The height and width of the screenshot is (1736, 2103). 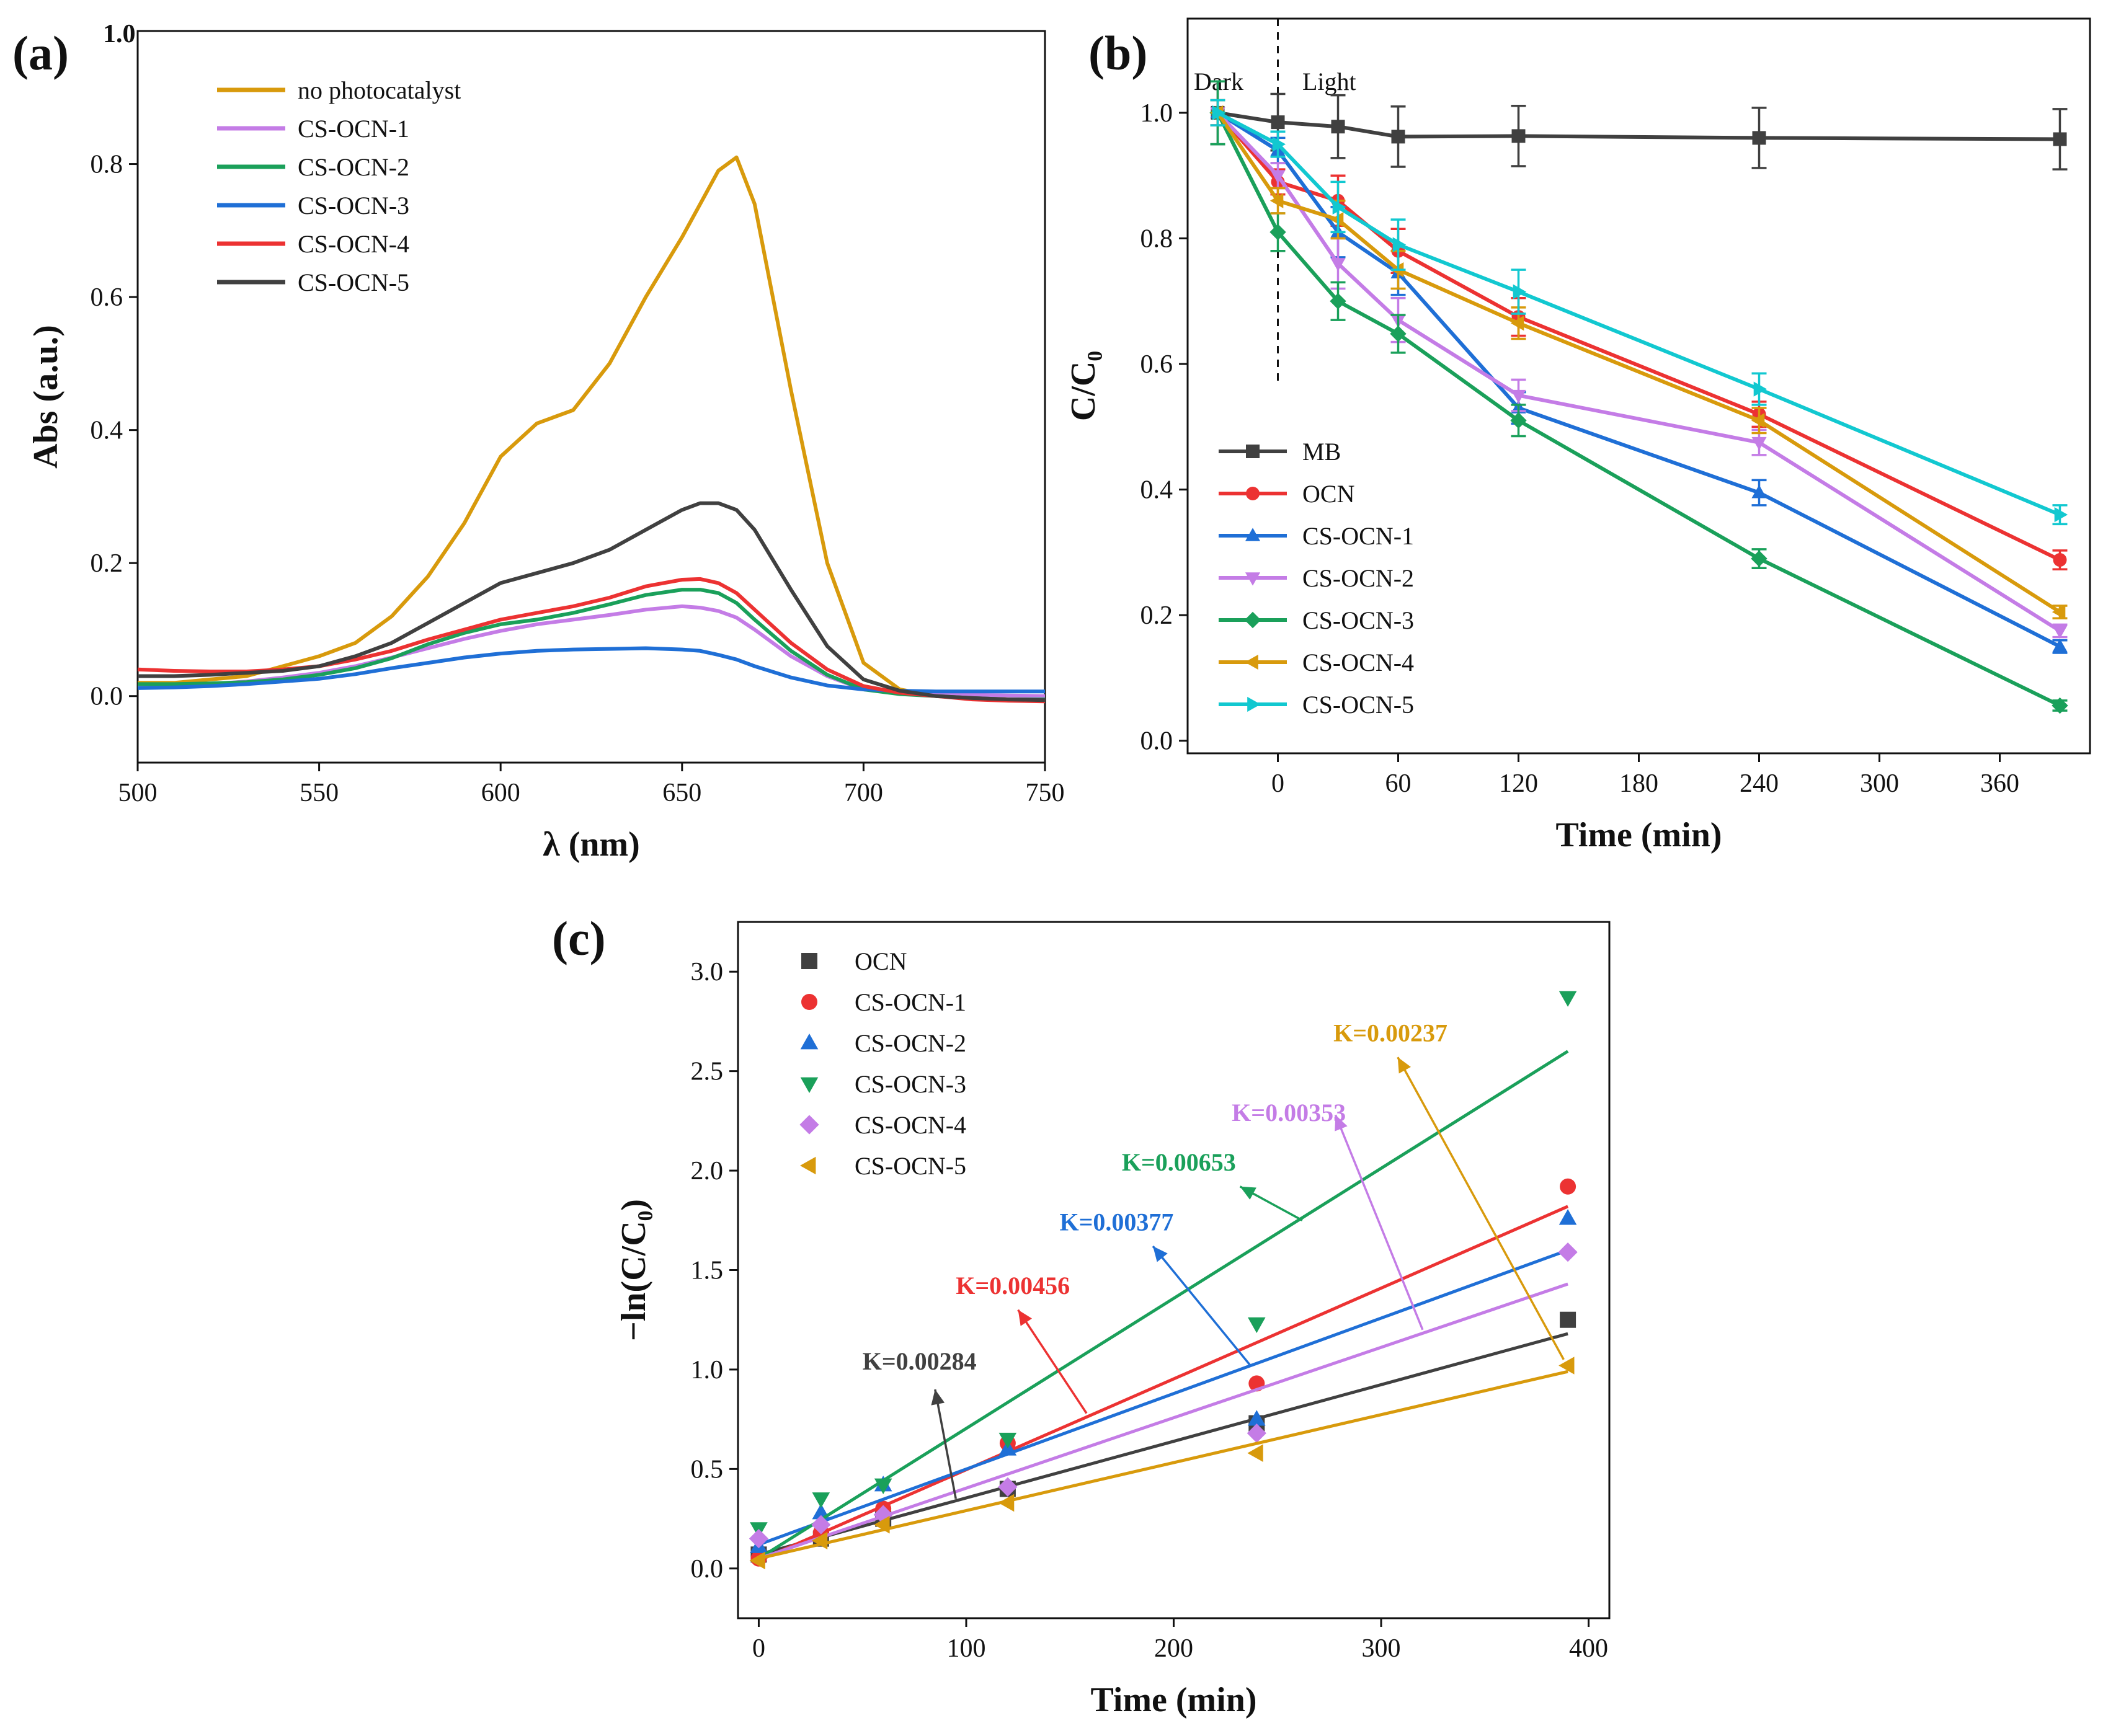 I want to click on y-tick-label: 1.5, so click(x=707, y=1271).